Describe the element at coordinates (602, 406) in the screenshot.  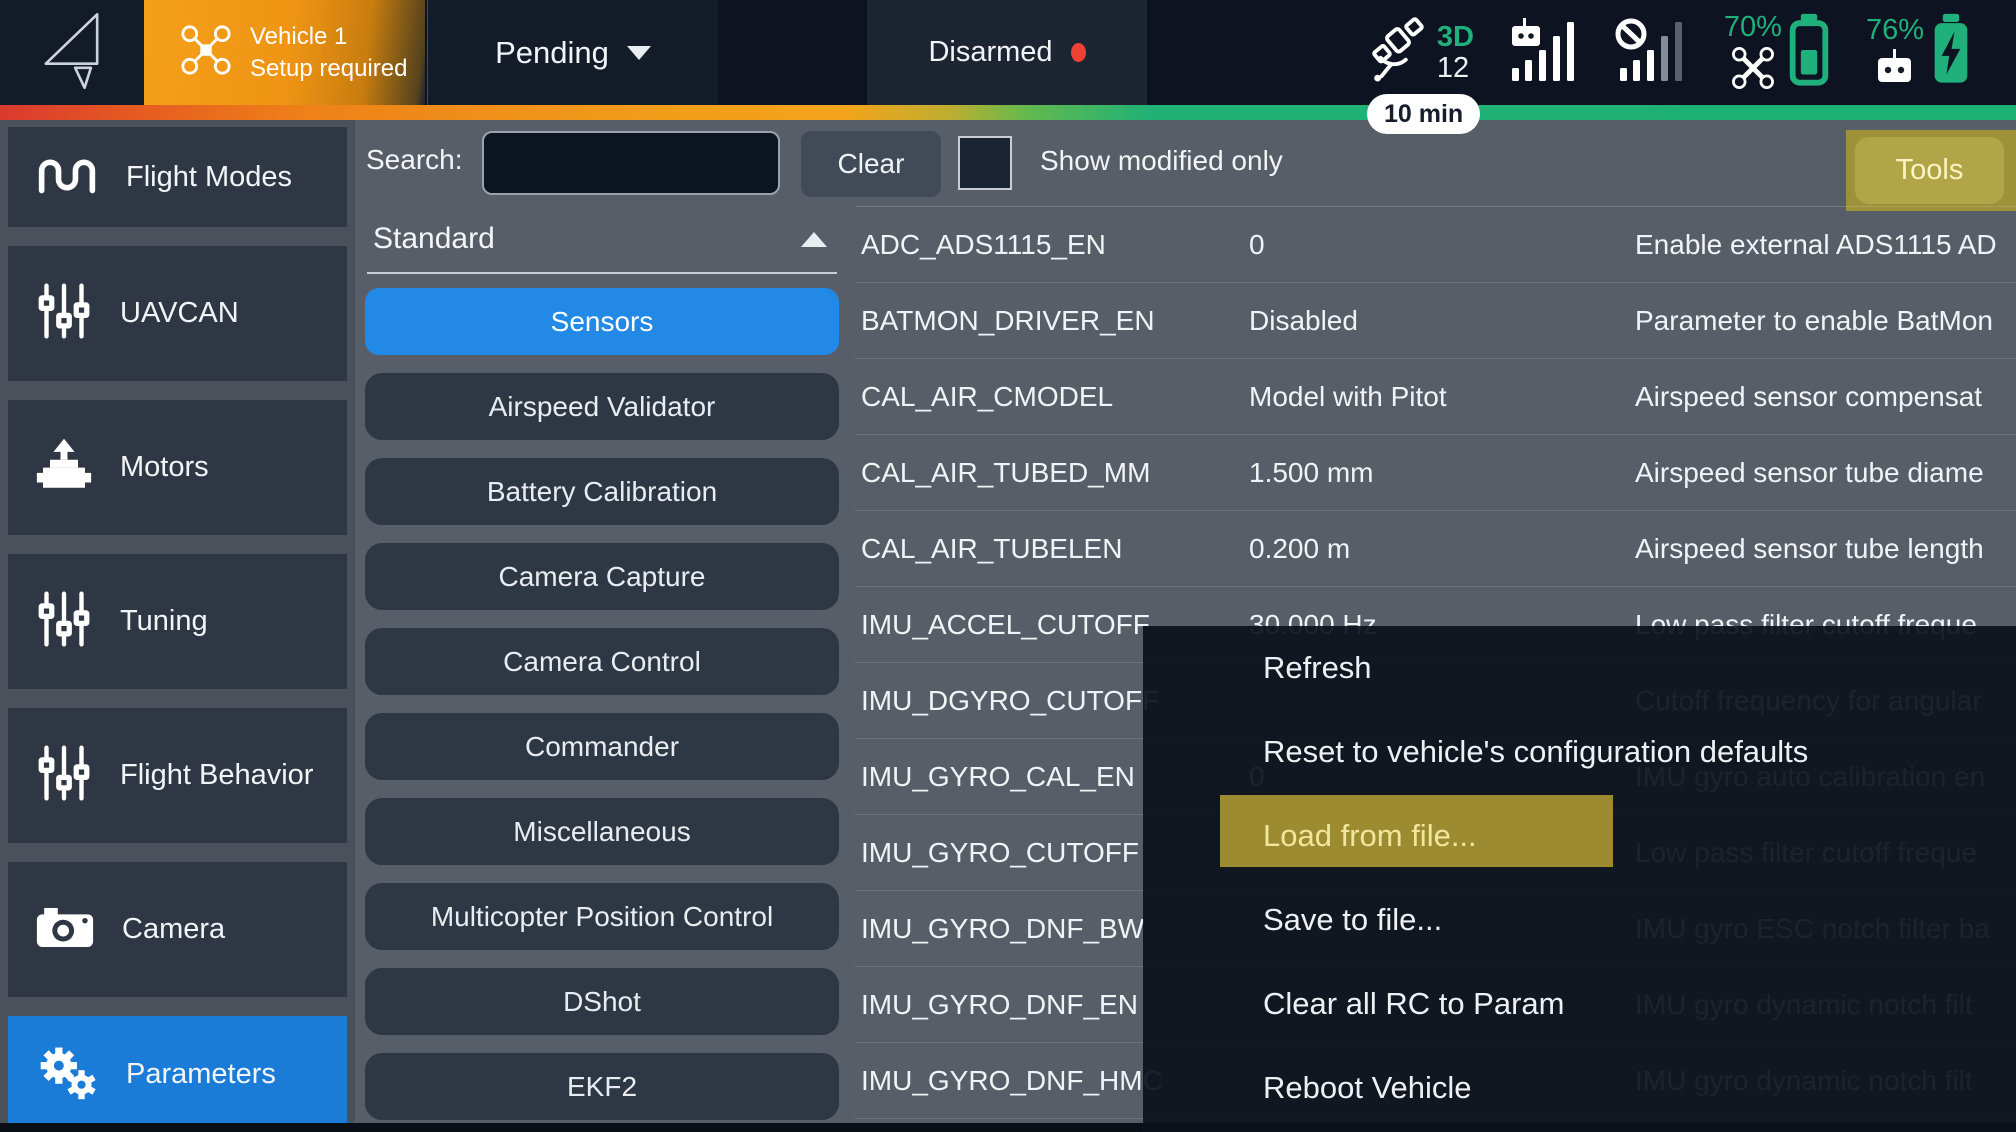
I see `category-button-airspeed-validator: Airspeed Validator` at that location.